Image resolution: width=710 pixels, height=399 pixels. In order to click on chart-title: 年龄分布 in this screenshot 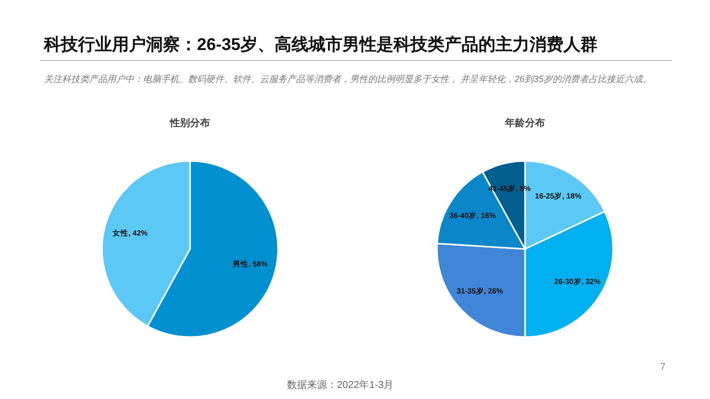, I will do `click(524, 123)`.